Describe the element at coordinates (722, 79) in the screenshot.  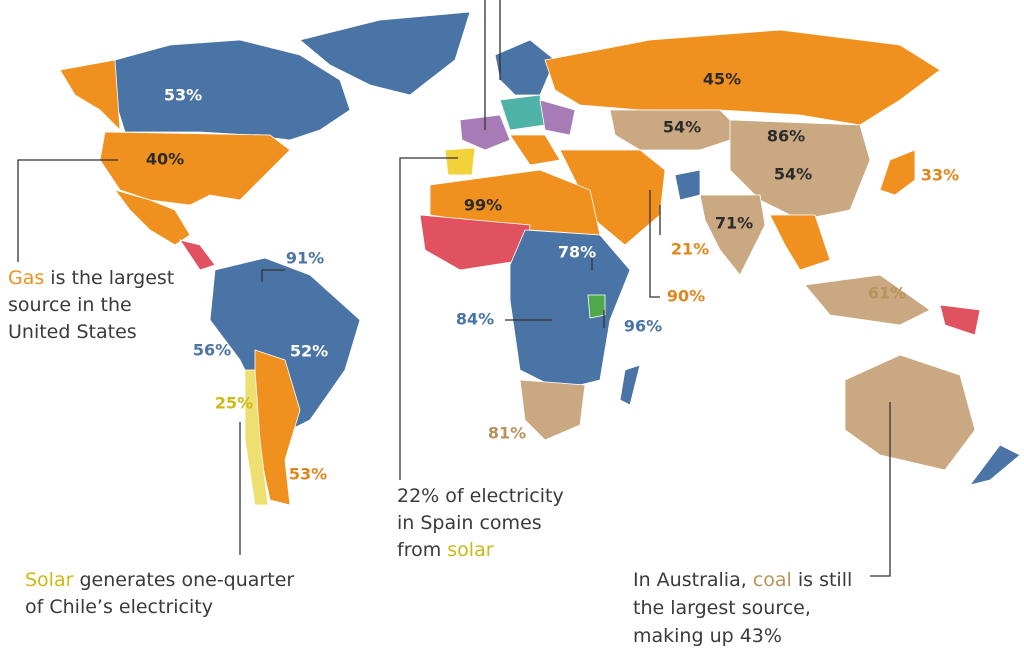
I see `share-label: 45%` at that location.